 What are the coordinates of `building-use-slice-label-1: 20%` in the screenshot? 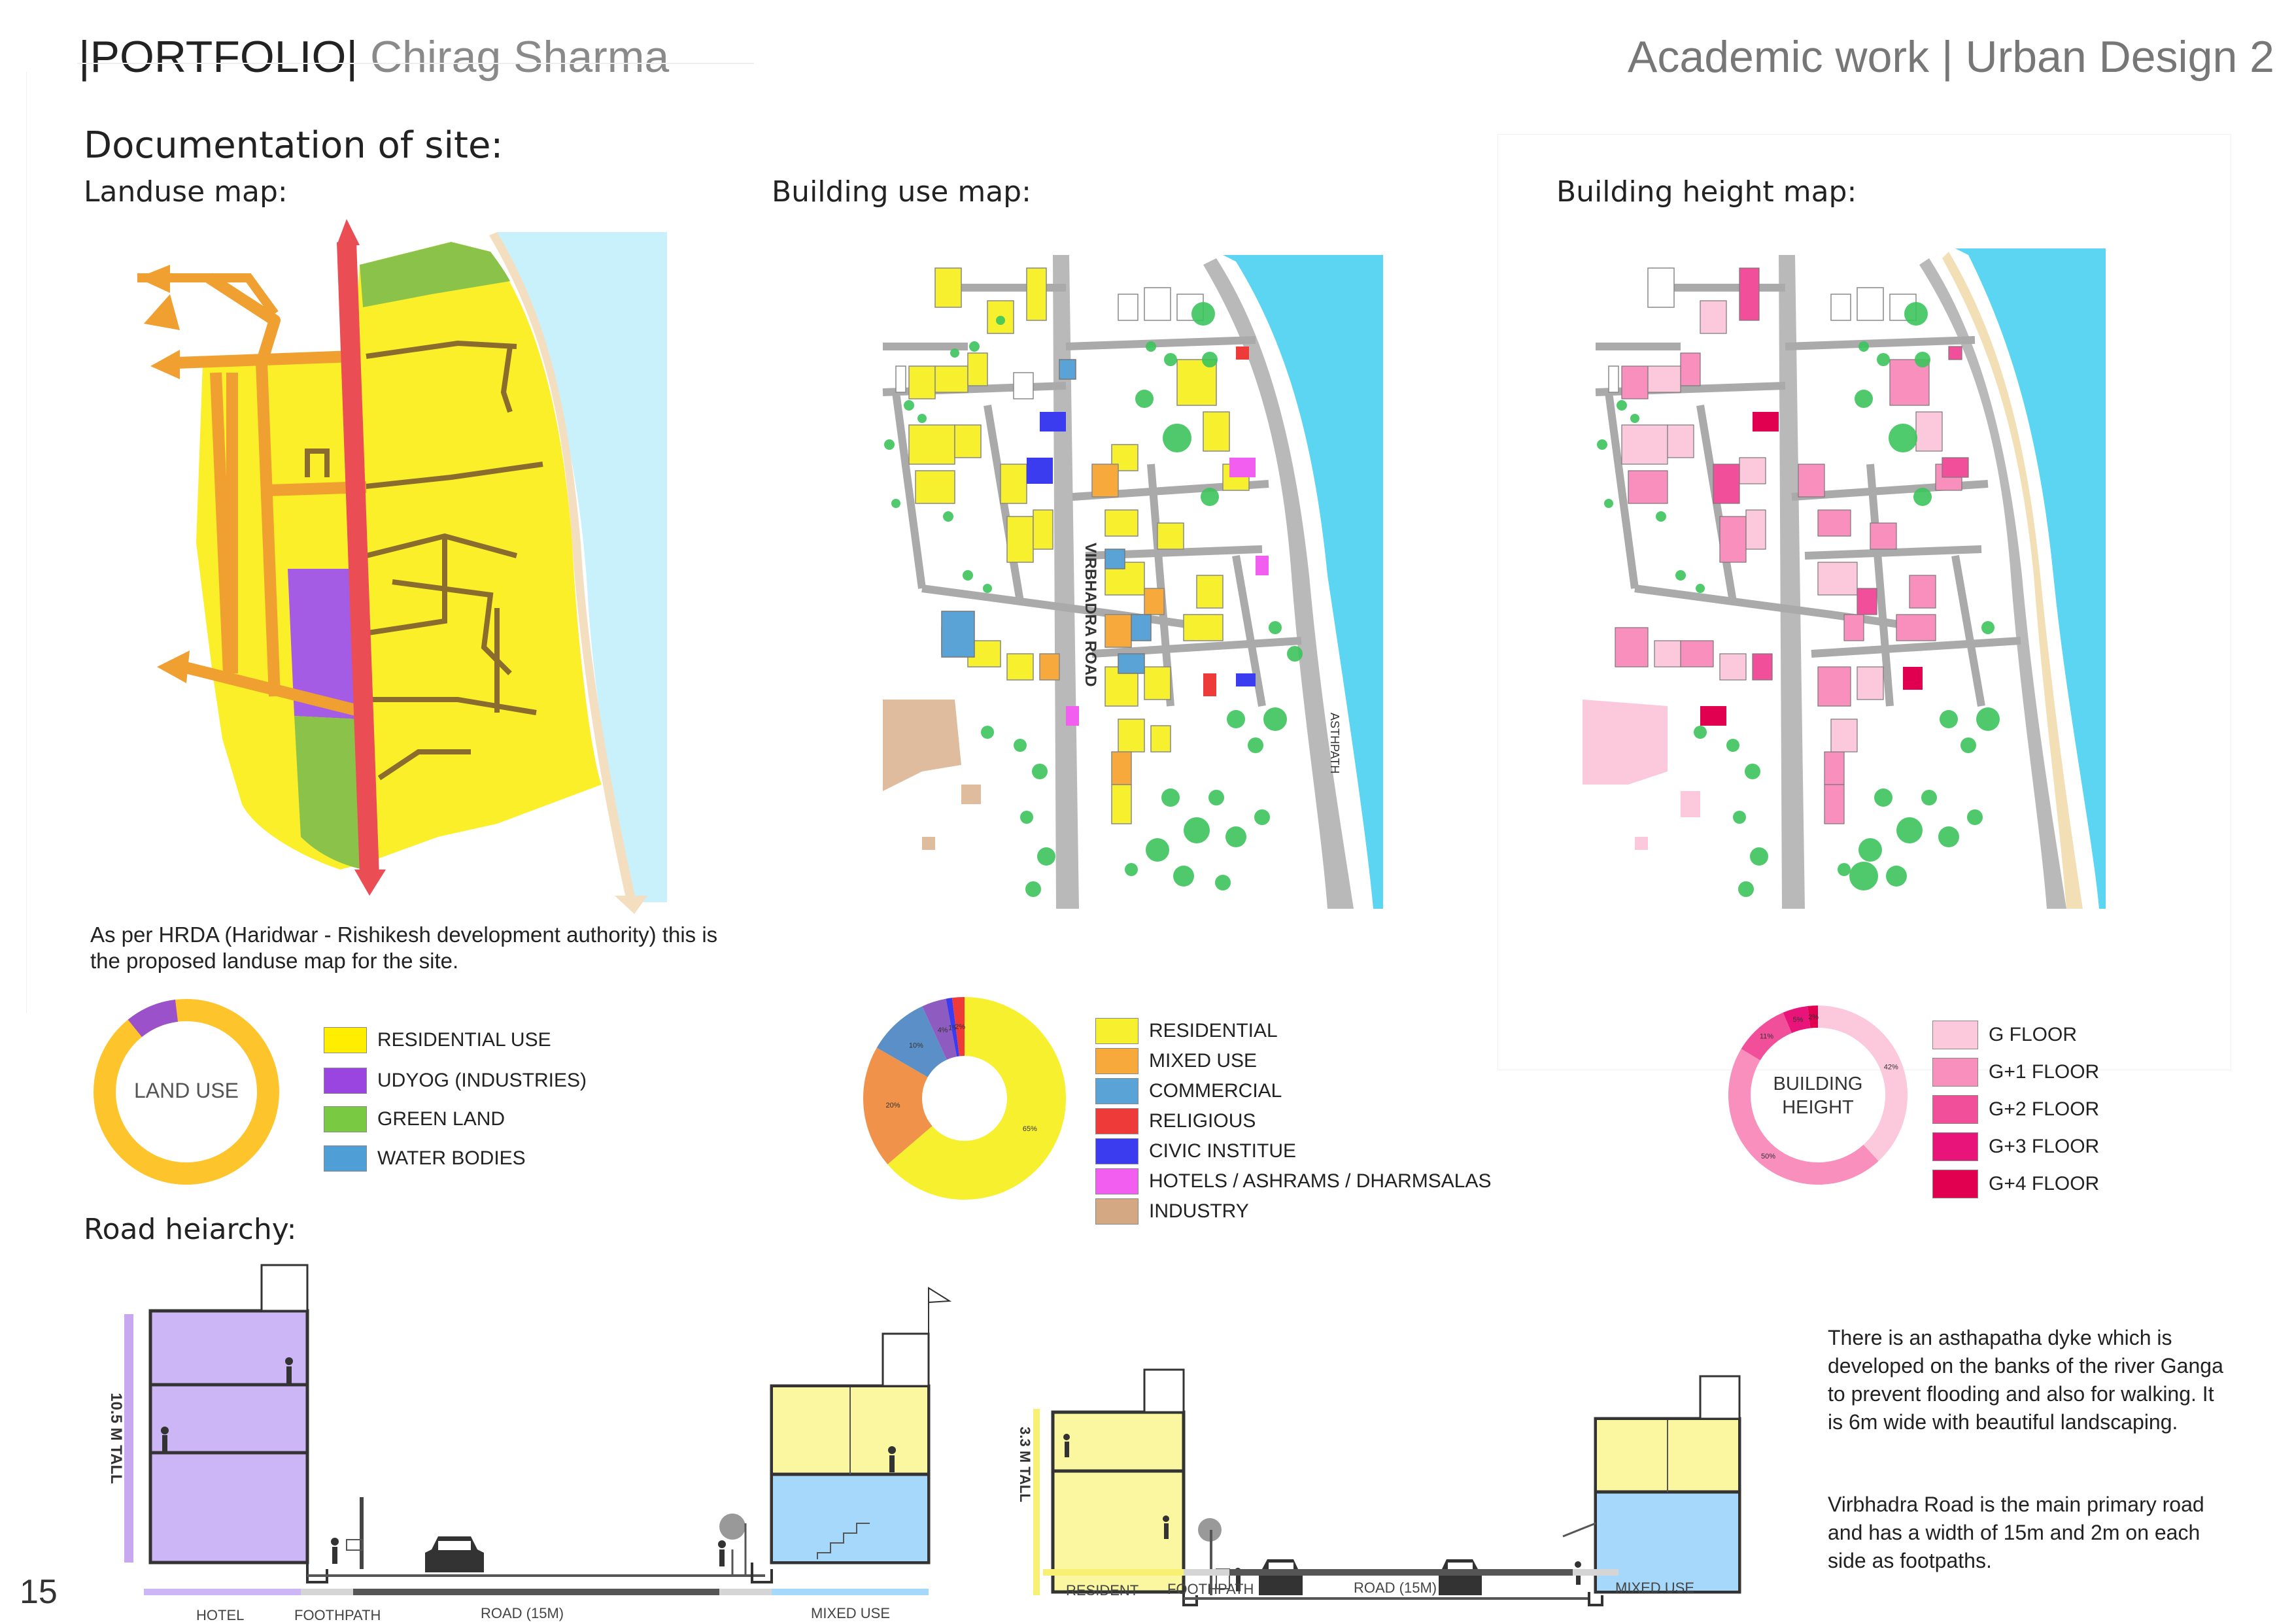 It's located at (892, 1105).